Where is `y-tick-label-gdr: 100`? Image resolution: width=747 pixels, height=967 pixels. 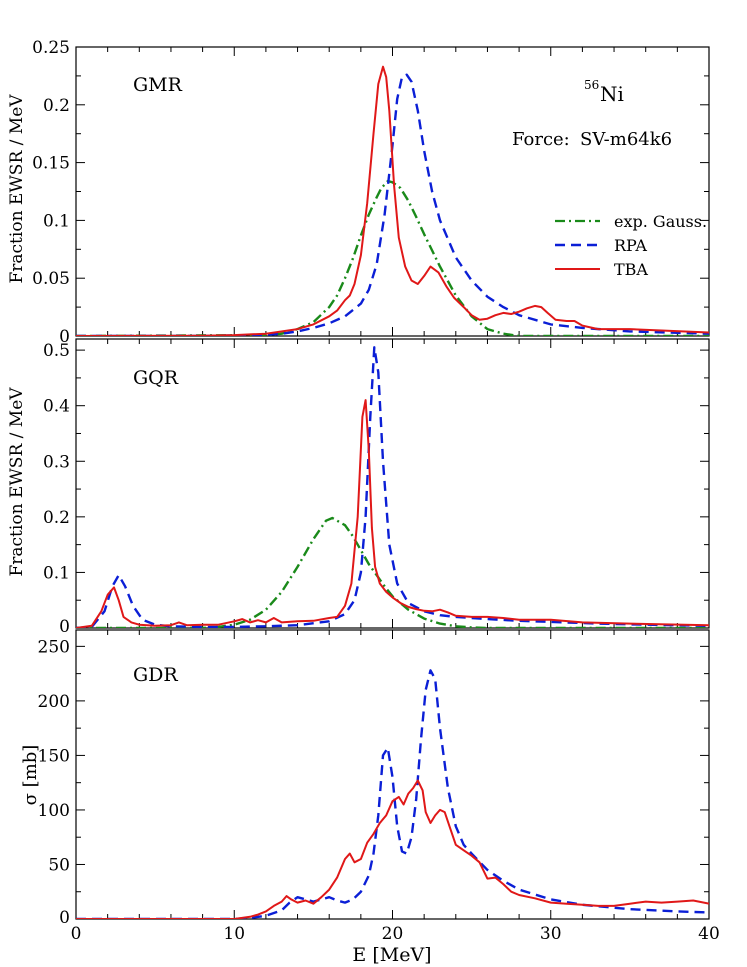 y-tick-label-gdr: 100 is located at coordinates (54, 811).